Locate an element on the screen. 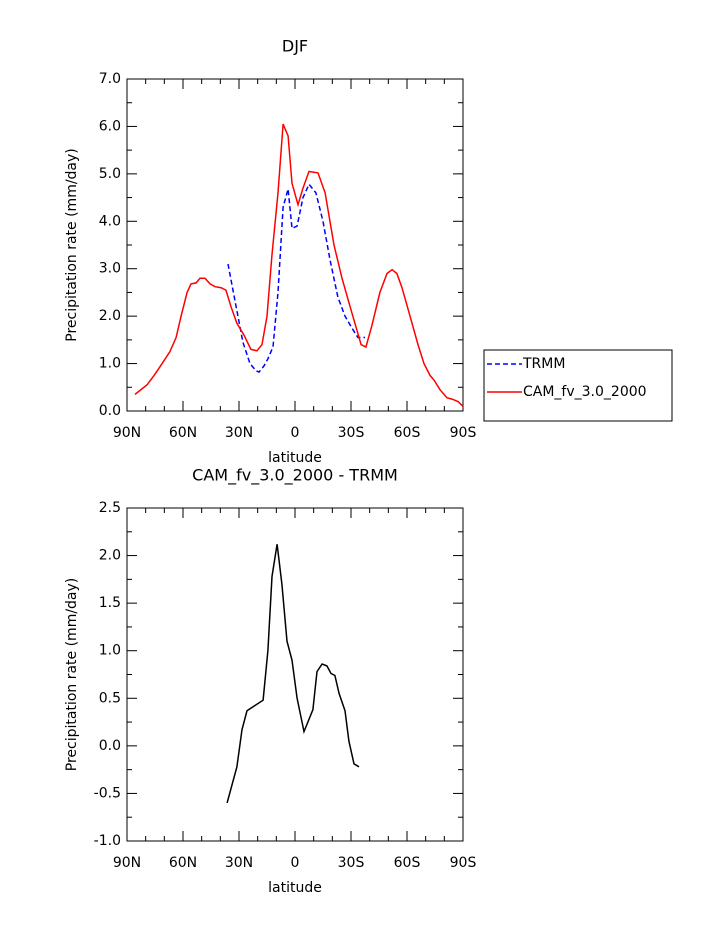 The height and width of the screenshot is (935, 723). legend-box is located at coordinates (578, 385).